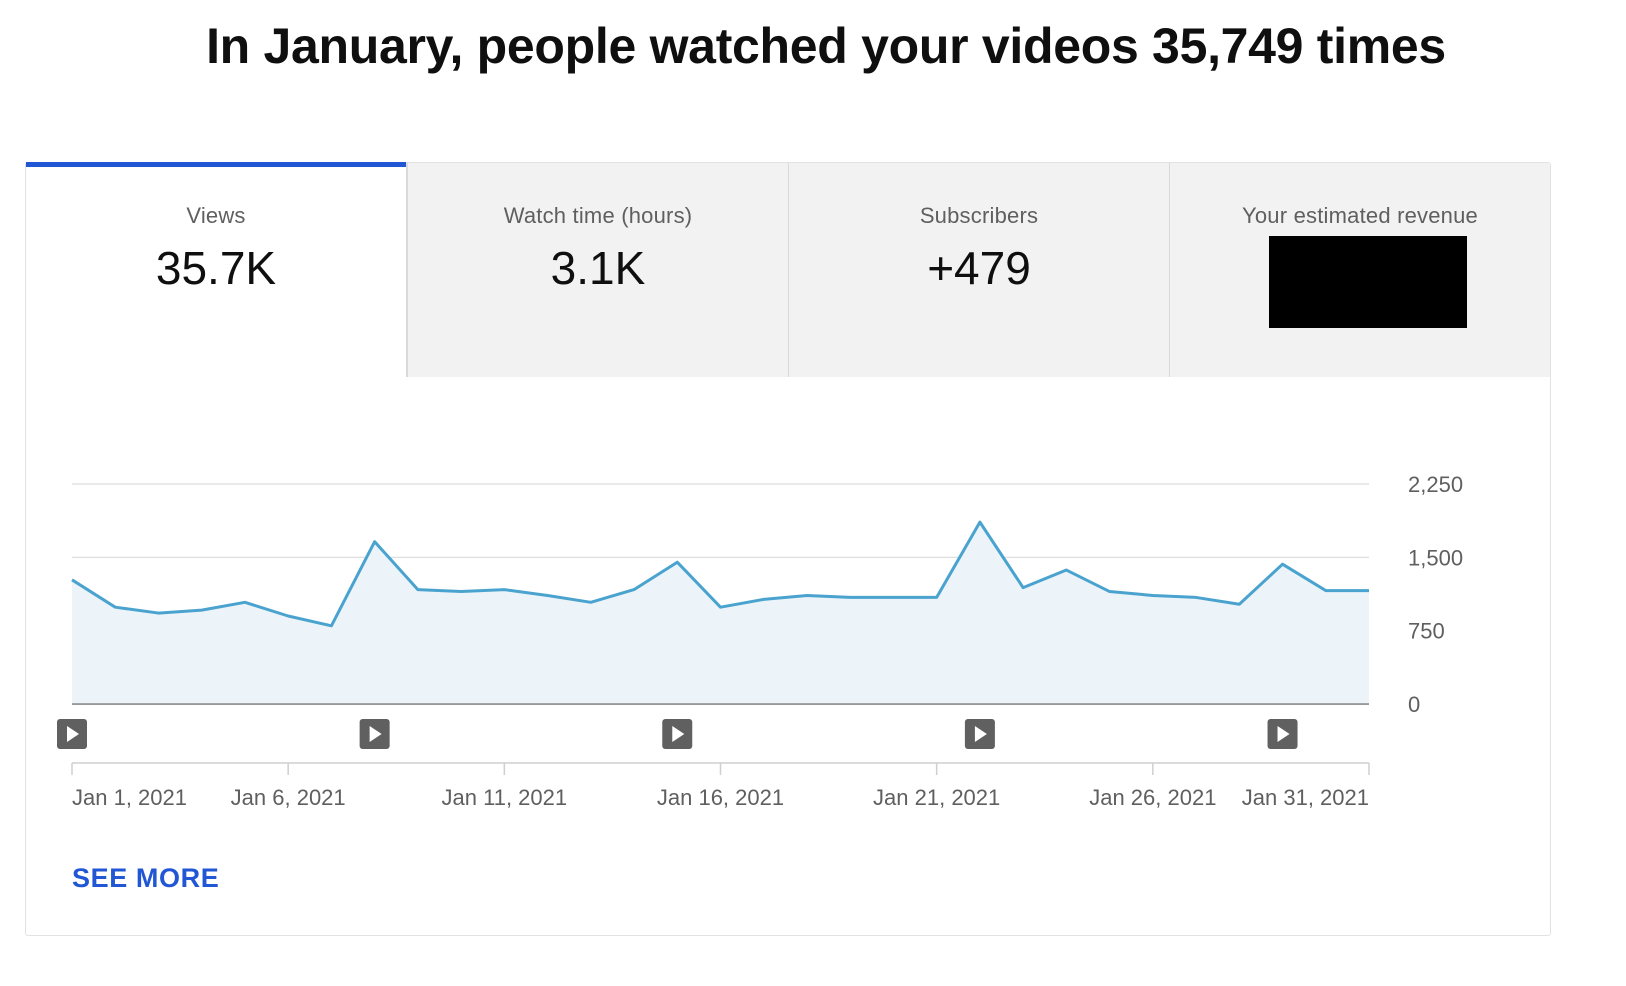 The height and width of the screenshot is (986, 1626). What do you see at coordinates (1360, 215) in the screenshot?
I see `tab-revenue-label: Your estimated revenue` at bounding box center [1360, 215].